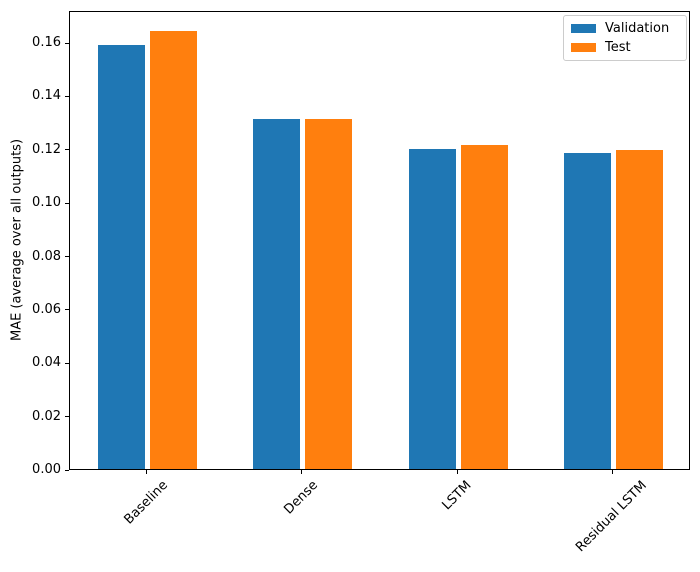 This screenshot has height=572, width=700. Describe the element at coordinates (612, 516) in the screenshot. I see `x-tick-label-residual-lstm: Residual LSTM` at that location.